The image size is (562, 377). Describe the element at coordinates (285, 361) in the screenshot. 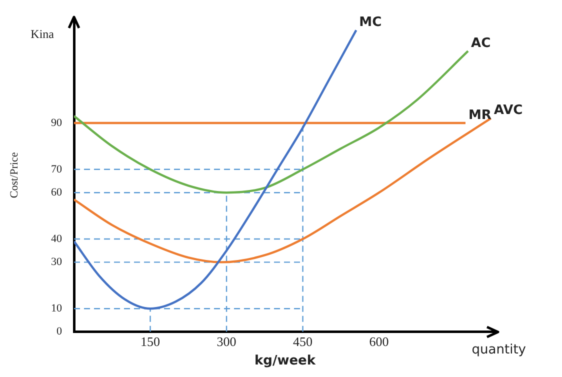

I see `x-axis-title: kg/week` at that location.